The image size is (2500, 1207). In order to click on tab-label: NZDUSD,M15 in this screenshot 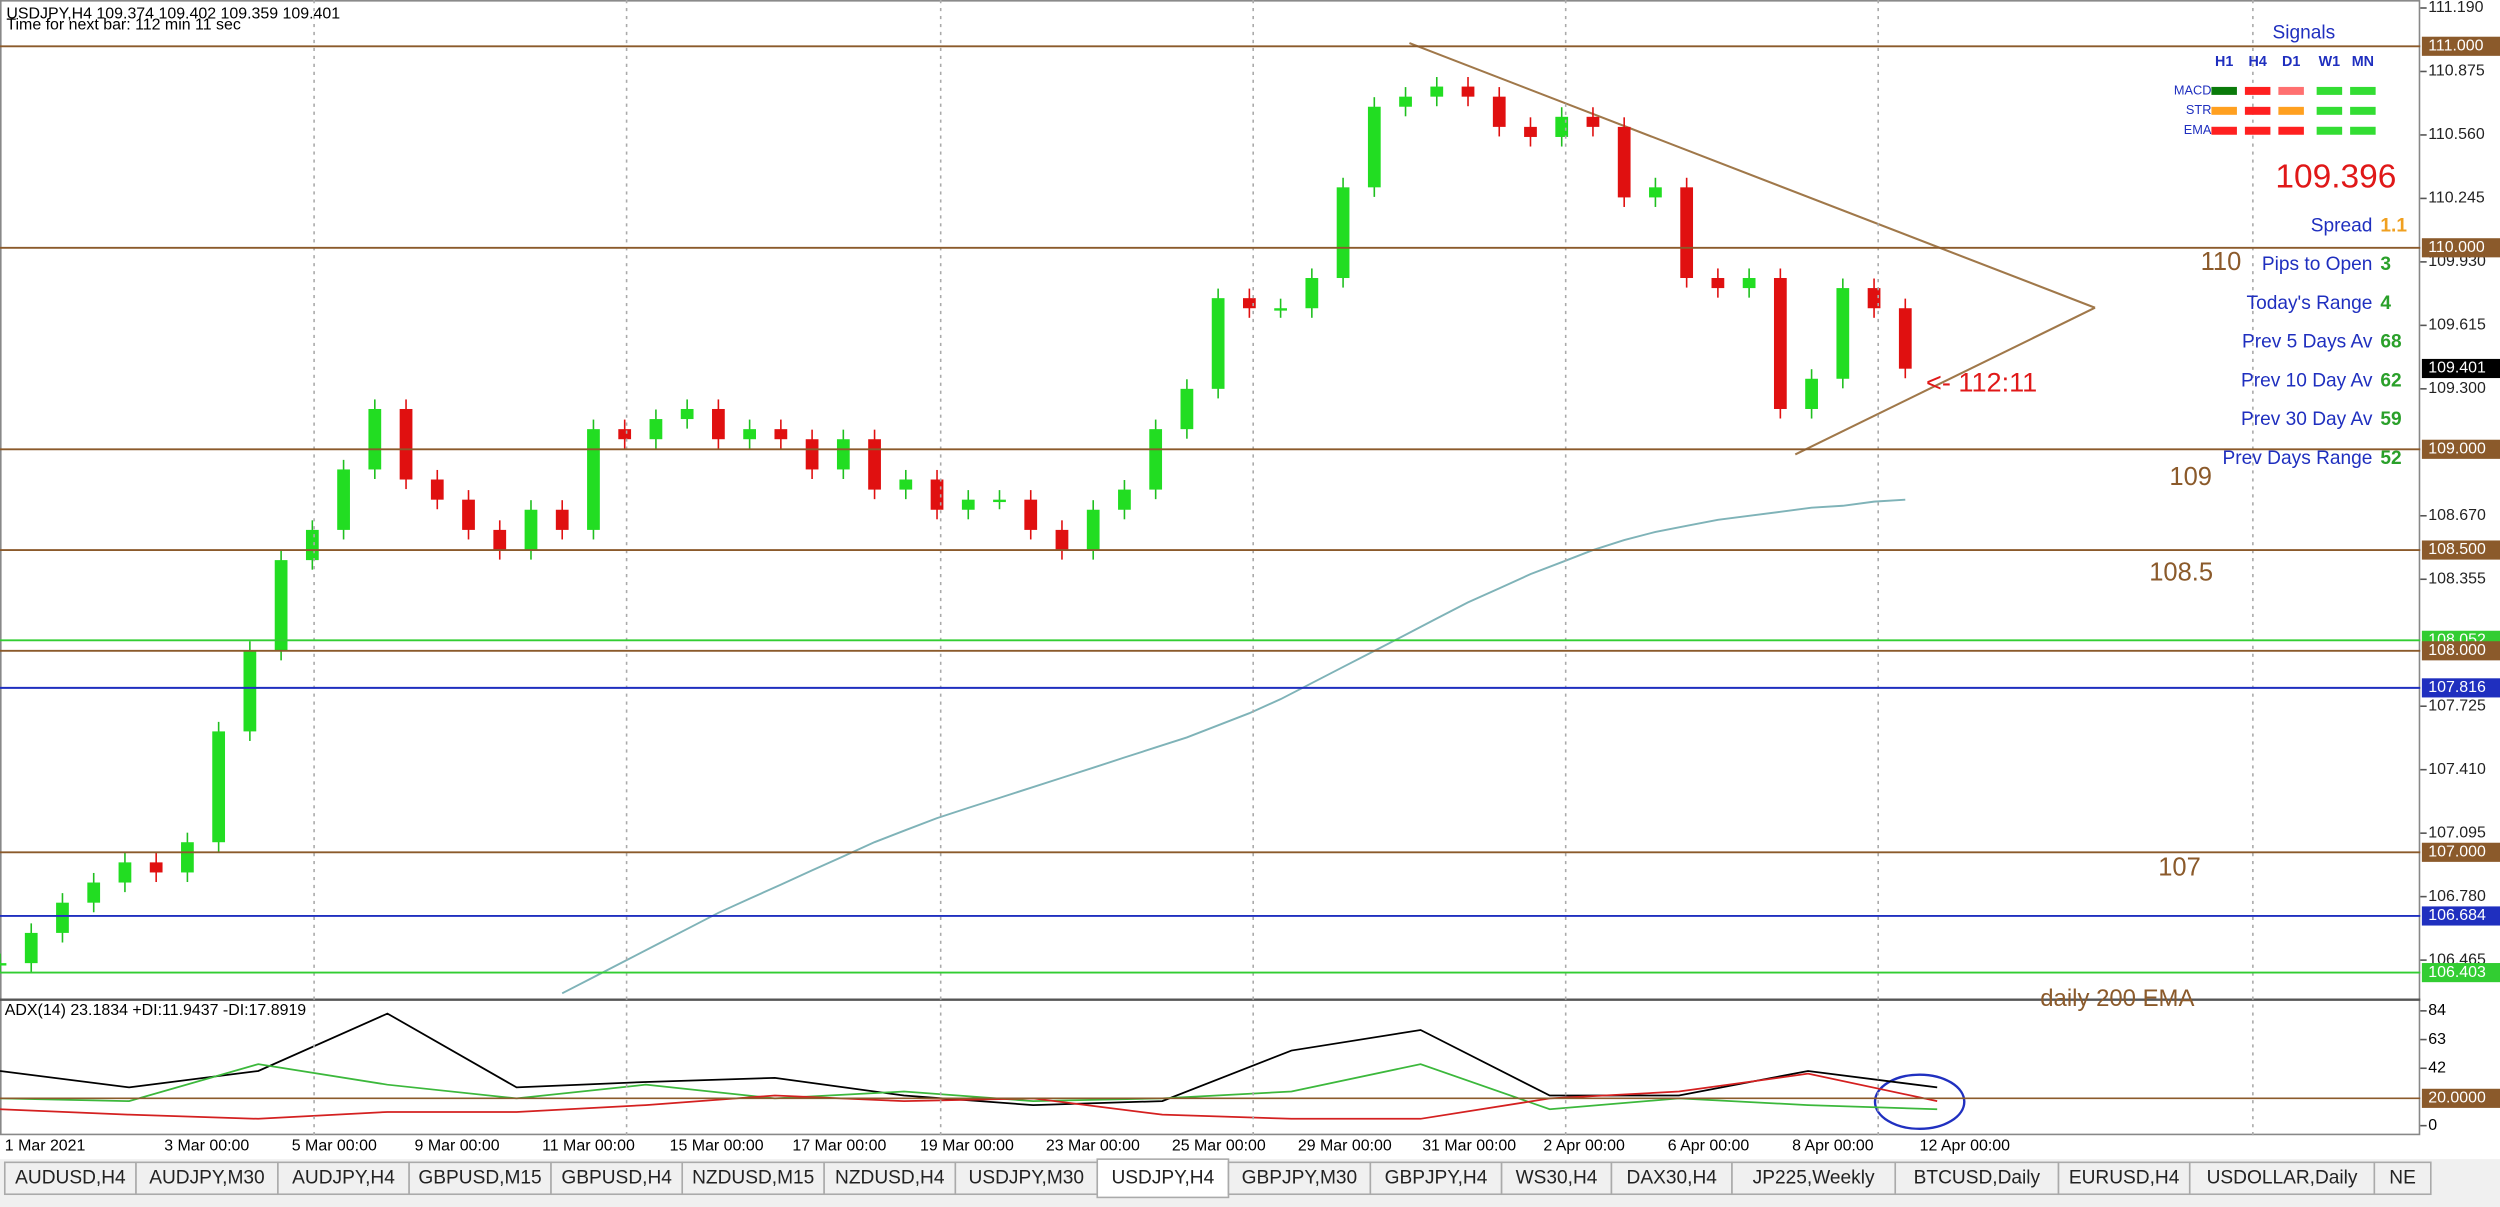, I will do `click(753, 1177)`.